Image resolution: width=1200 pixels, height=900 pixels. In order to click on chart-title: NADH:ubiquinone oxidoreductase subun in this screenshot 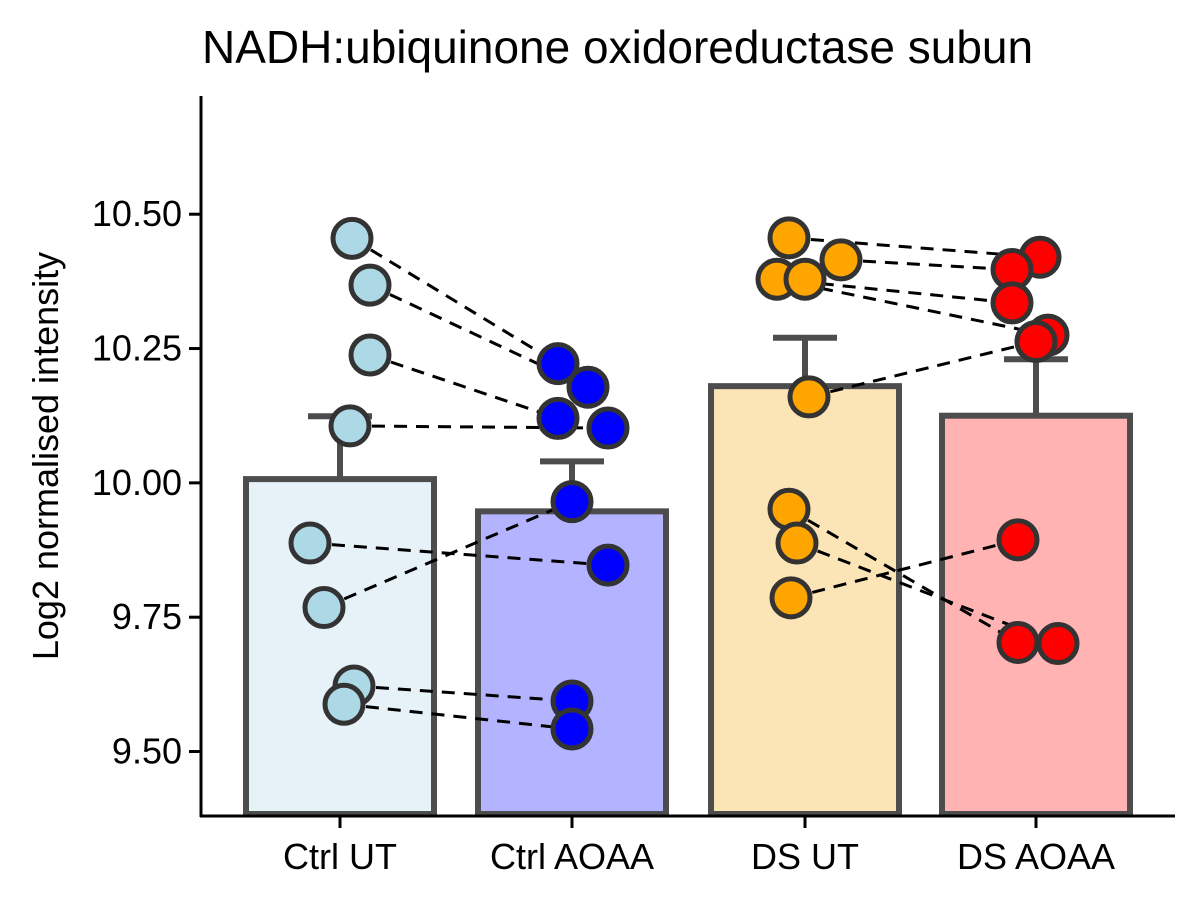, I will do `click(617, 47)`.